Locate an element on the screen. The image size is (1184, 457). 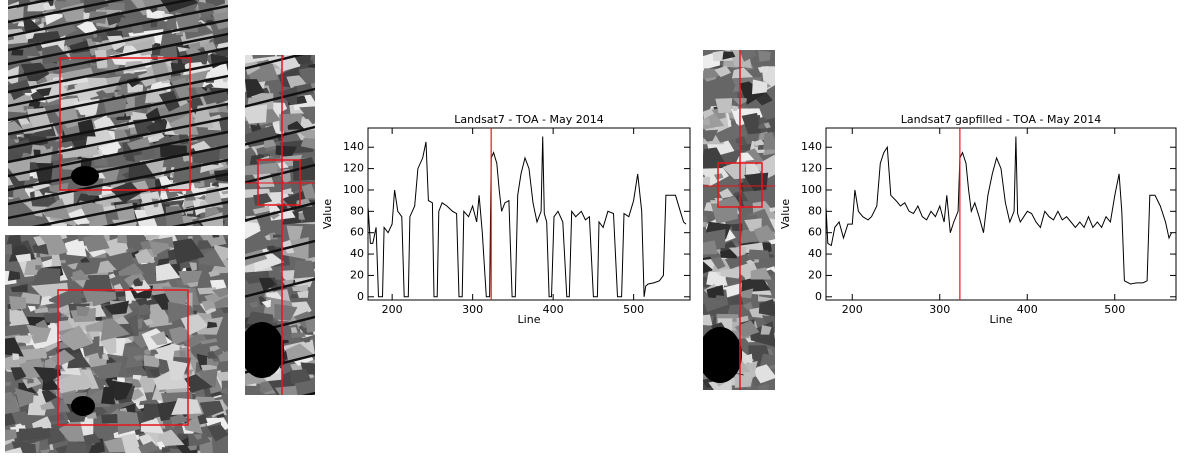
y-tick-label: 60 is located at coordinates (815, 232).